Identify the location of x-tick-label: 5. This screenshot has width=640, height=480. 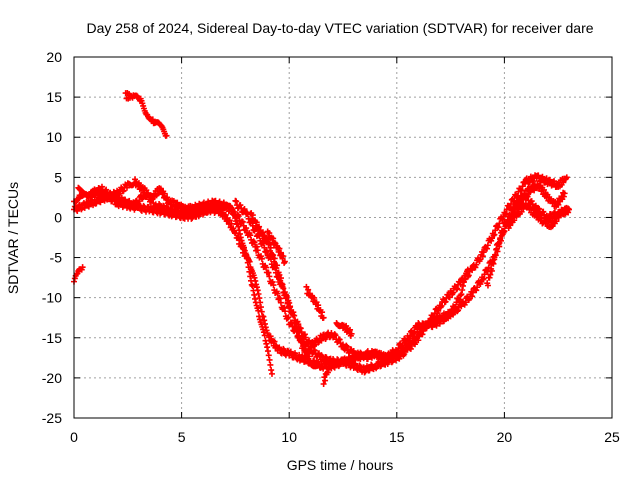
(182, 437).